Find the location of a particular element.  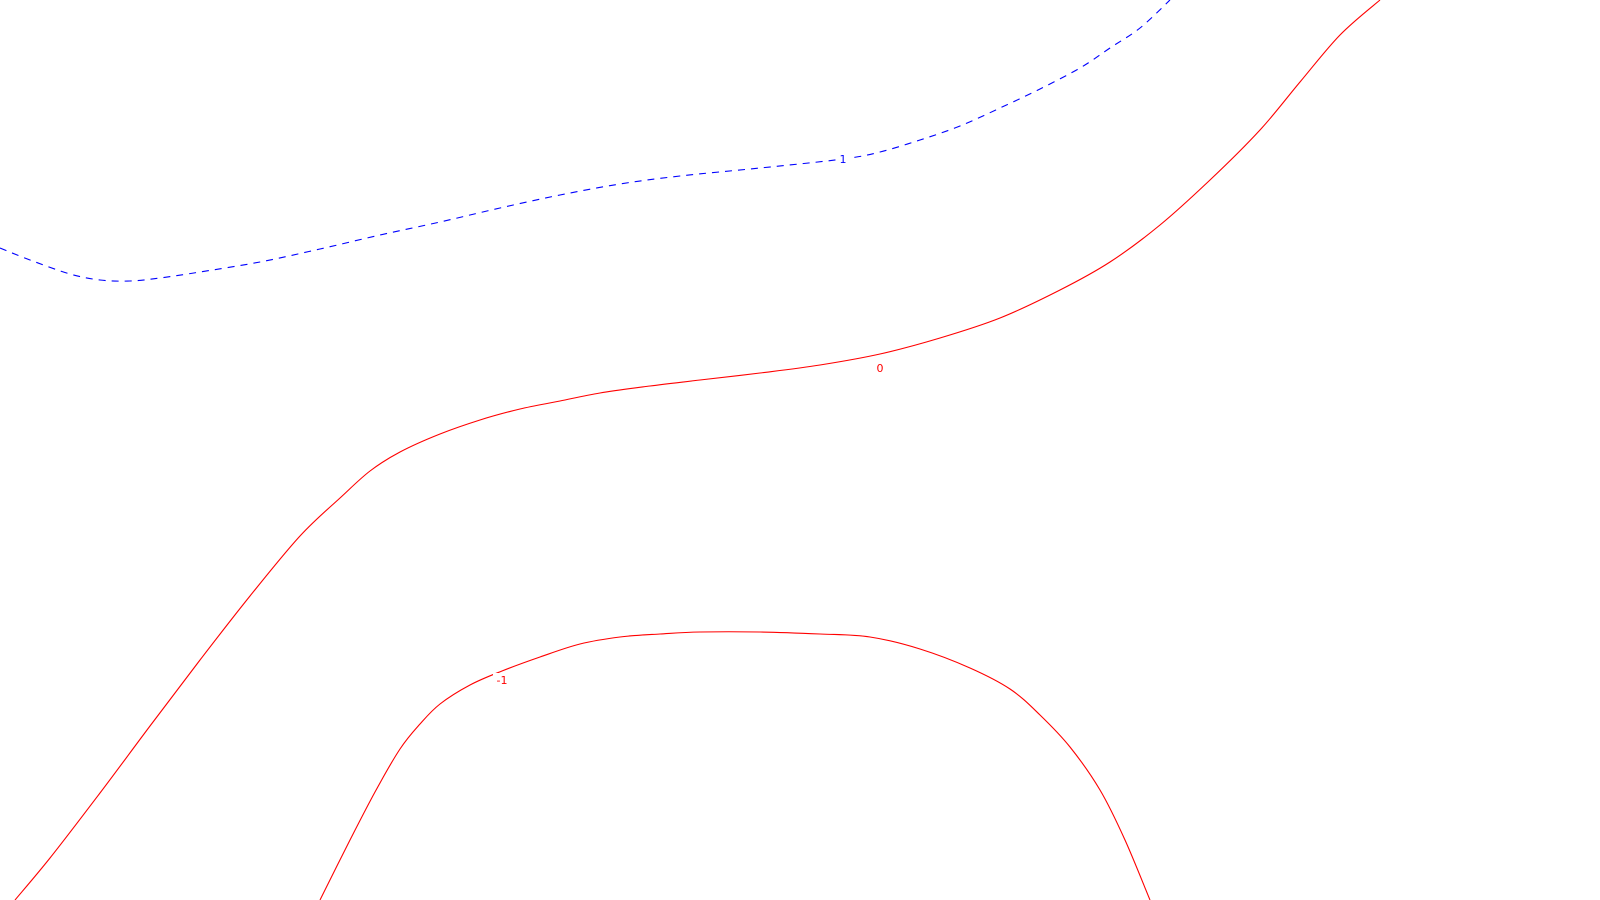

contour-label: -1 is located at coordinates (502, 680).